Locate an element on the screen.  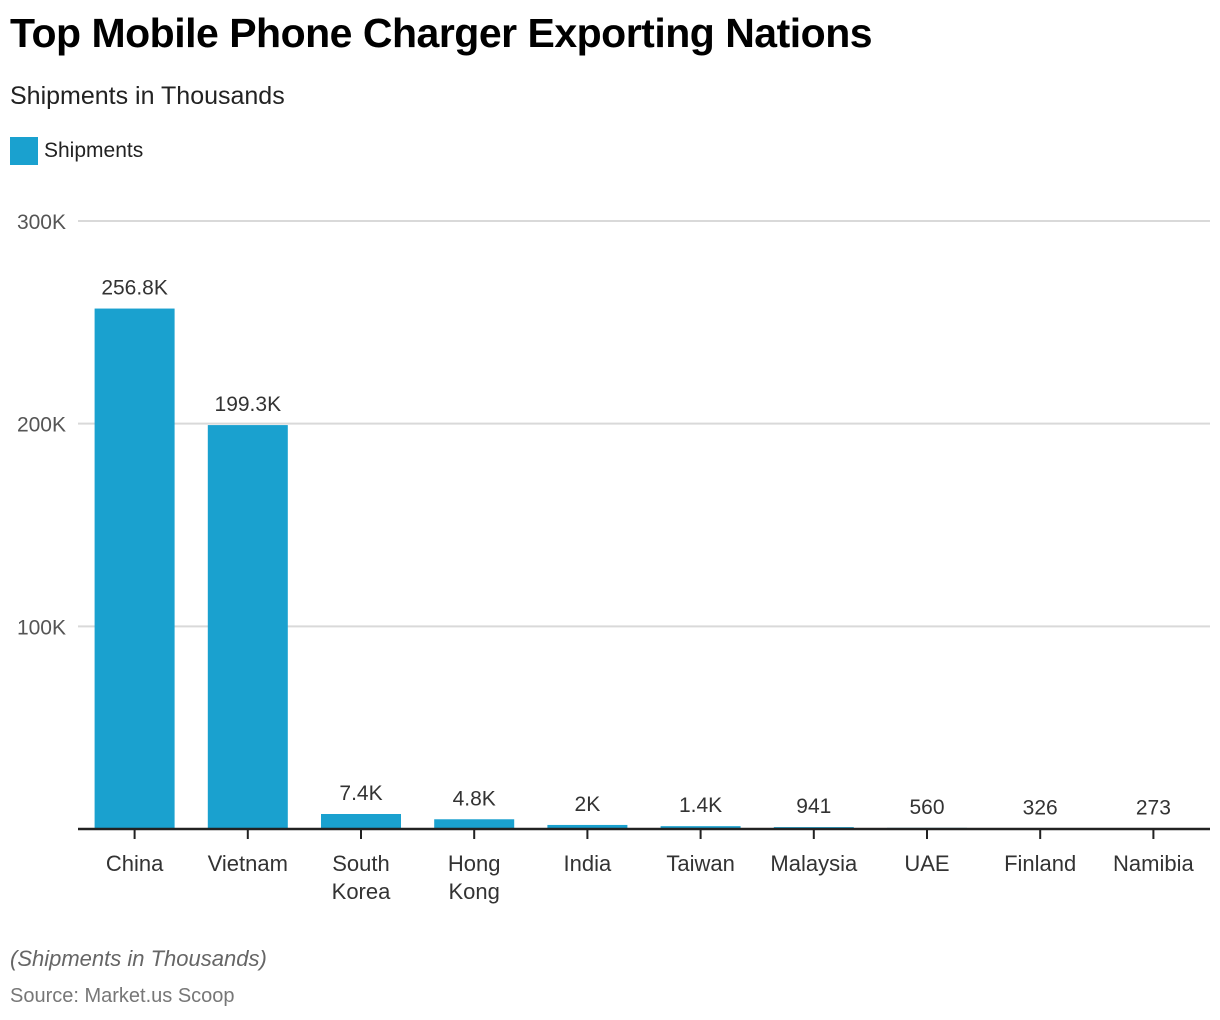
chart-subtitle: Shipments in Thousands is located at coordinates (147, 96).